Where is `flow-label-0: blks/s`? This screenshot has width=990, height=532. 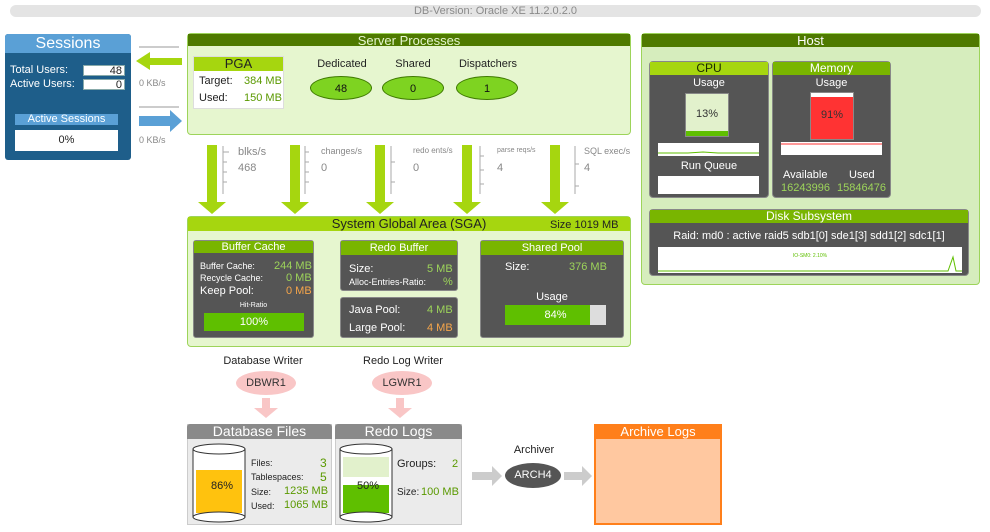
flow-label-0: blks/s is located at coordinates (252, 152).